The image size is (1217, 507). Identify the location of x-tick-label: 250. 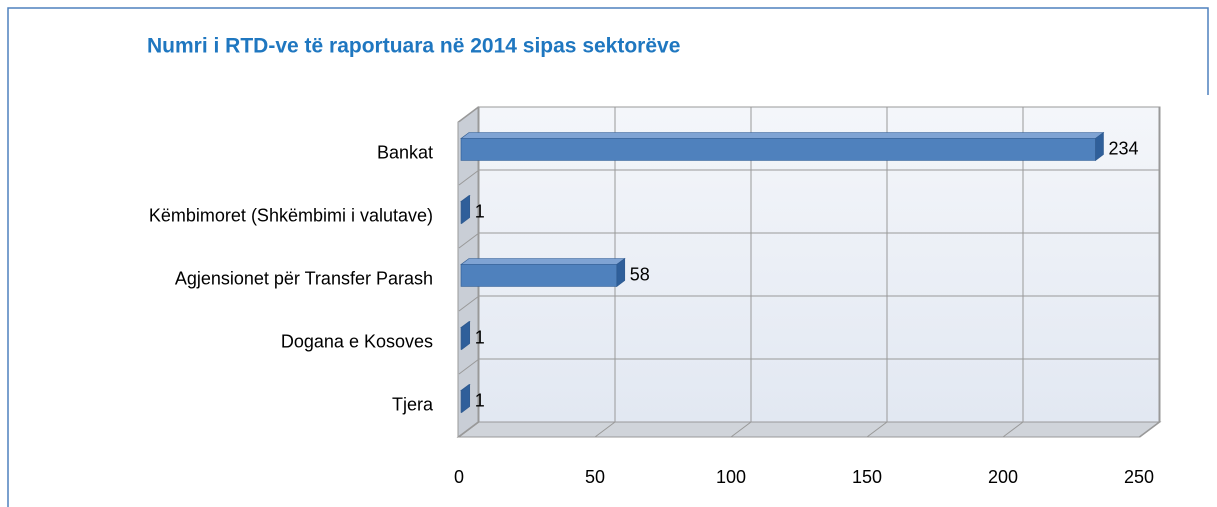
(1139, 477).